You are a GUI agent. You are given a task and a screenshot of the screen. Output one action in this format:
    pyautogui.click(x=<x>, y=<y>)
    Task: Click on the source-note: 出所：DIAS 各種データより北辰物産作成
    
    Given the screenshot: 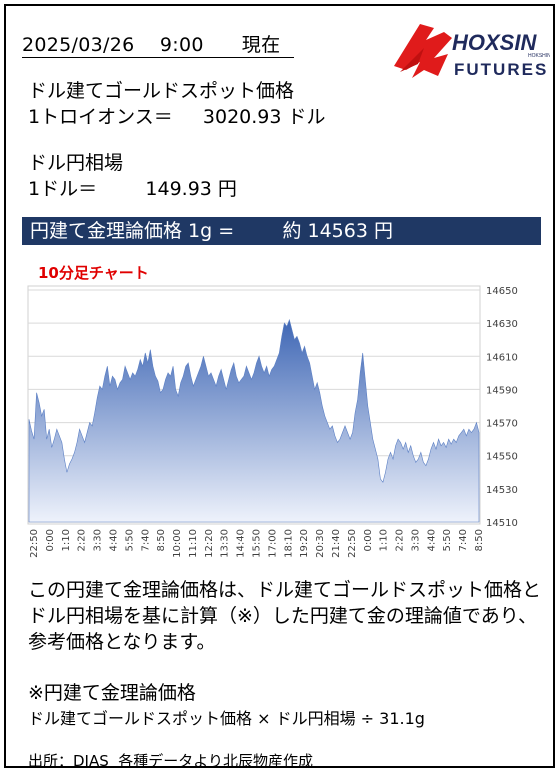 What is the action you would take?
    pyautogui.click(x=170, y=761)
    